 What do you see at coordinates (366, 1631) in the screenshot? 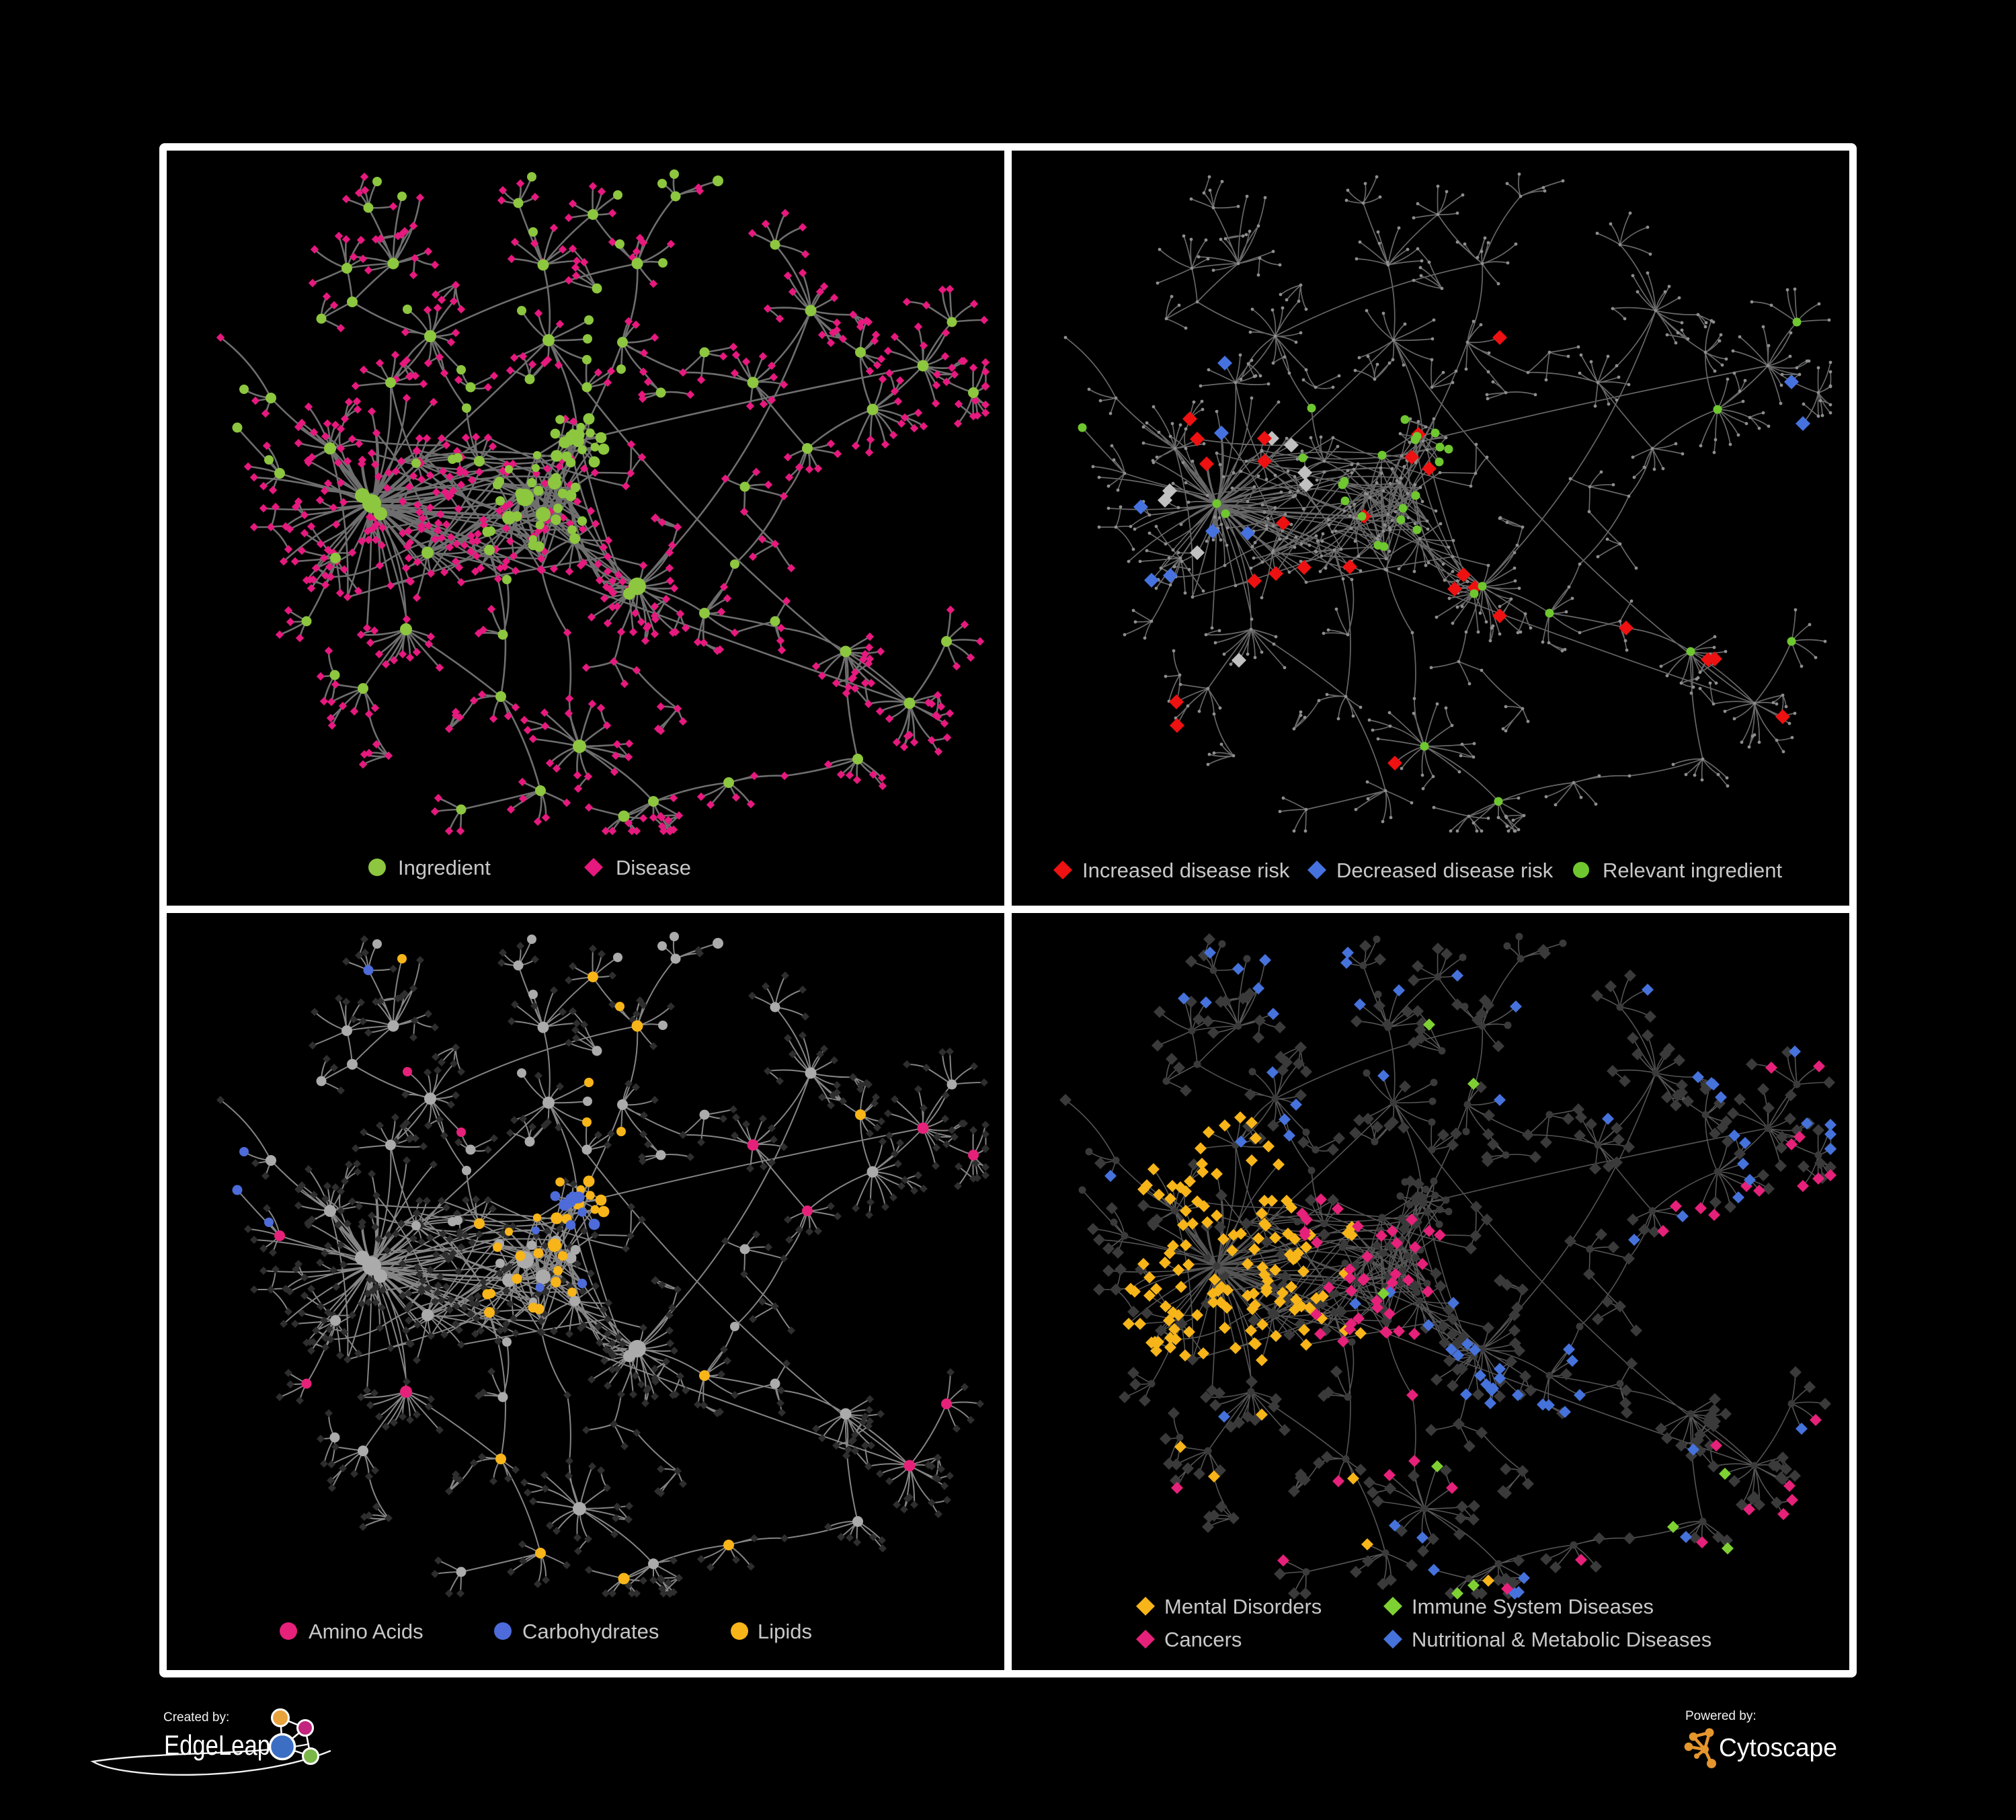
I see `svg-text: Amino Acids` at bounding box center [366, 1631].